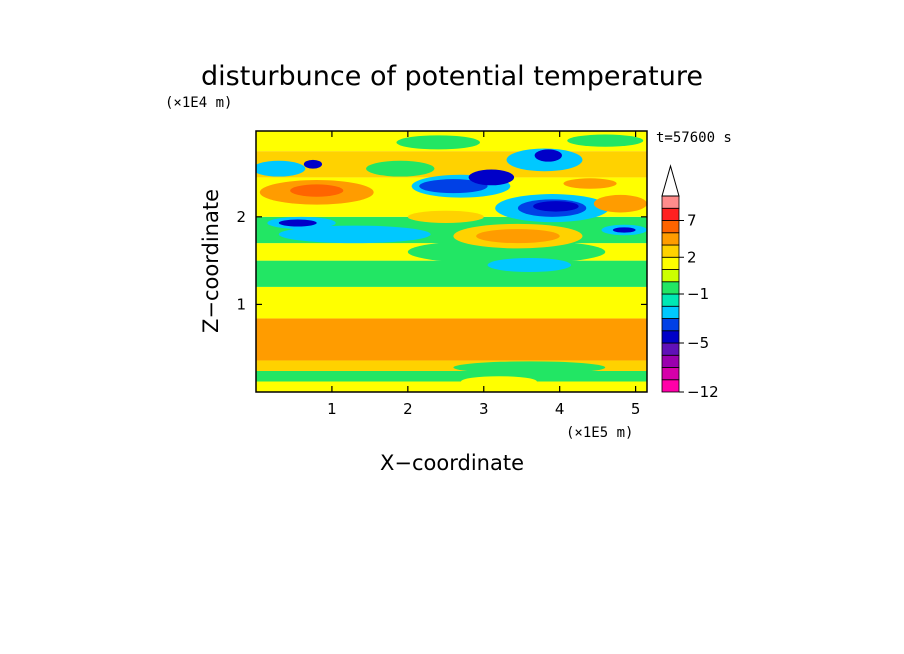 The height and width of the screenshot is (654, 904). Describe the element at coordinates (560, 409) in the screenshot. I see `x-tick-label: 4` at that location.